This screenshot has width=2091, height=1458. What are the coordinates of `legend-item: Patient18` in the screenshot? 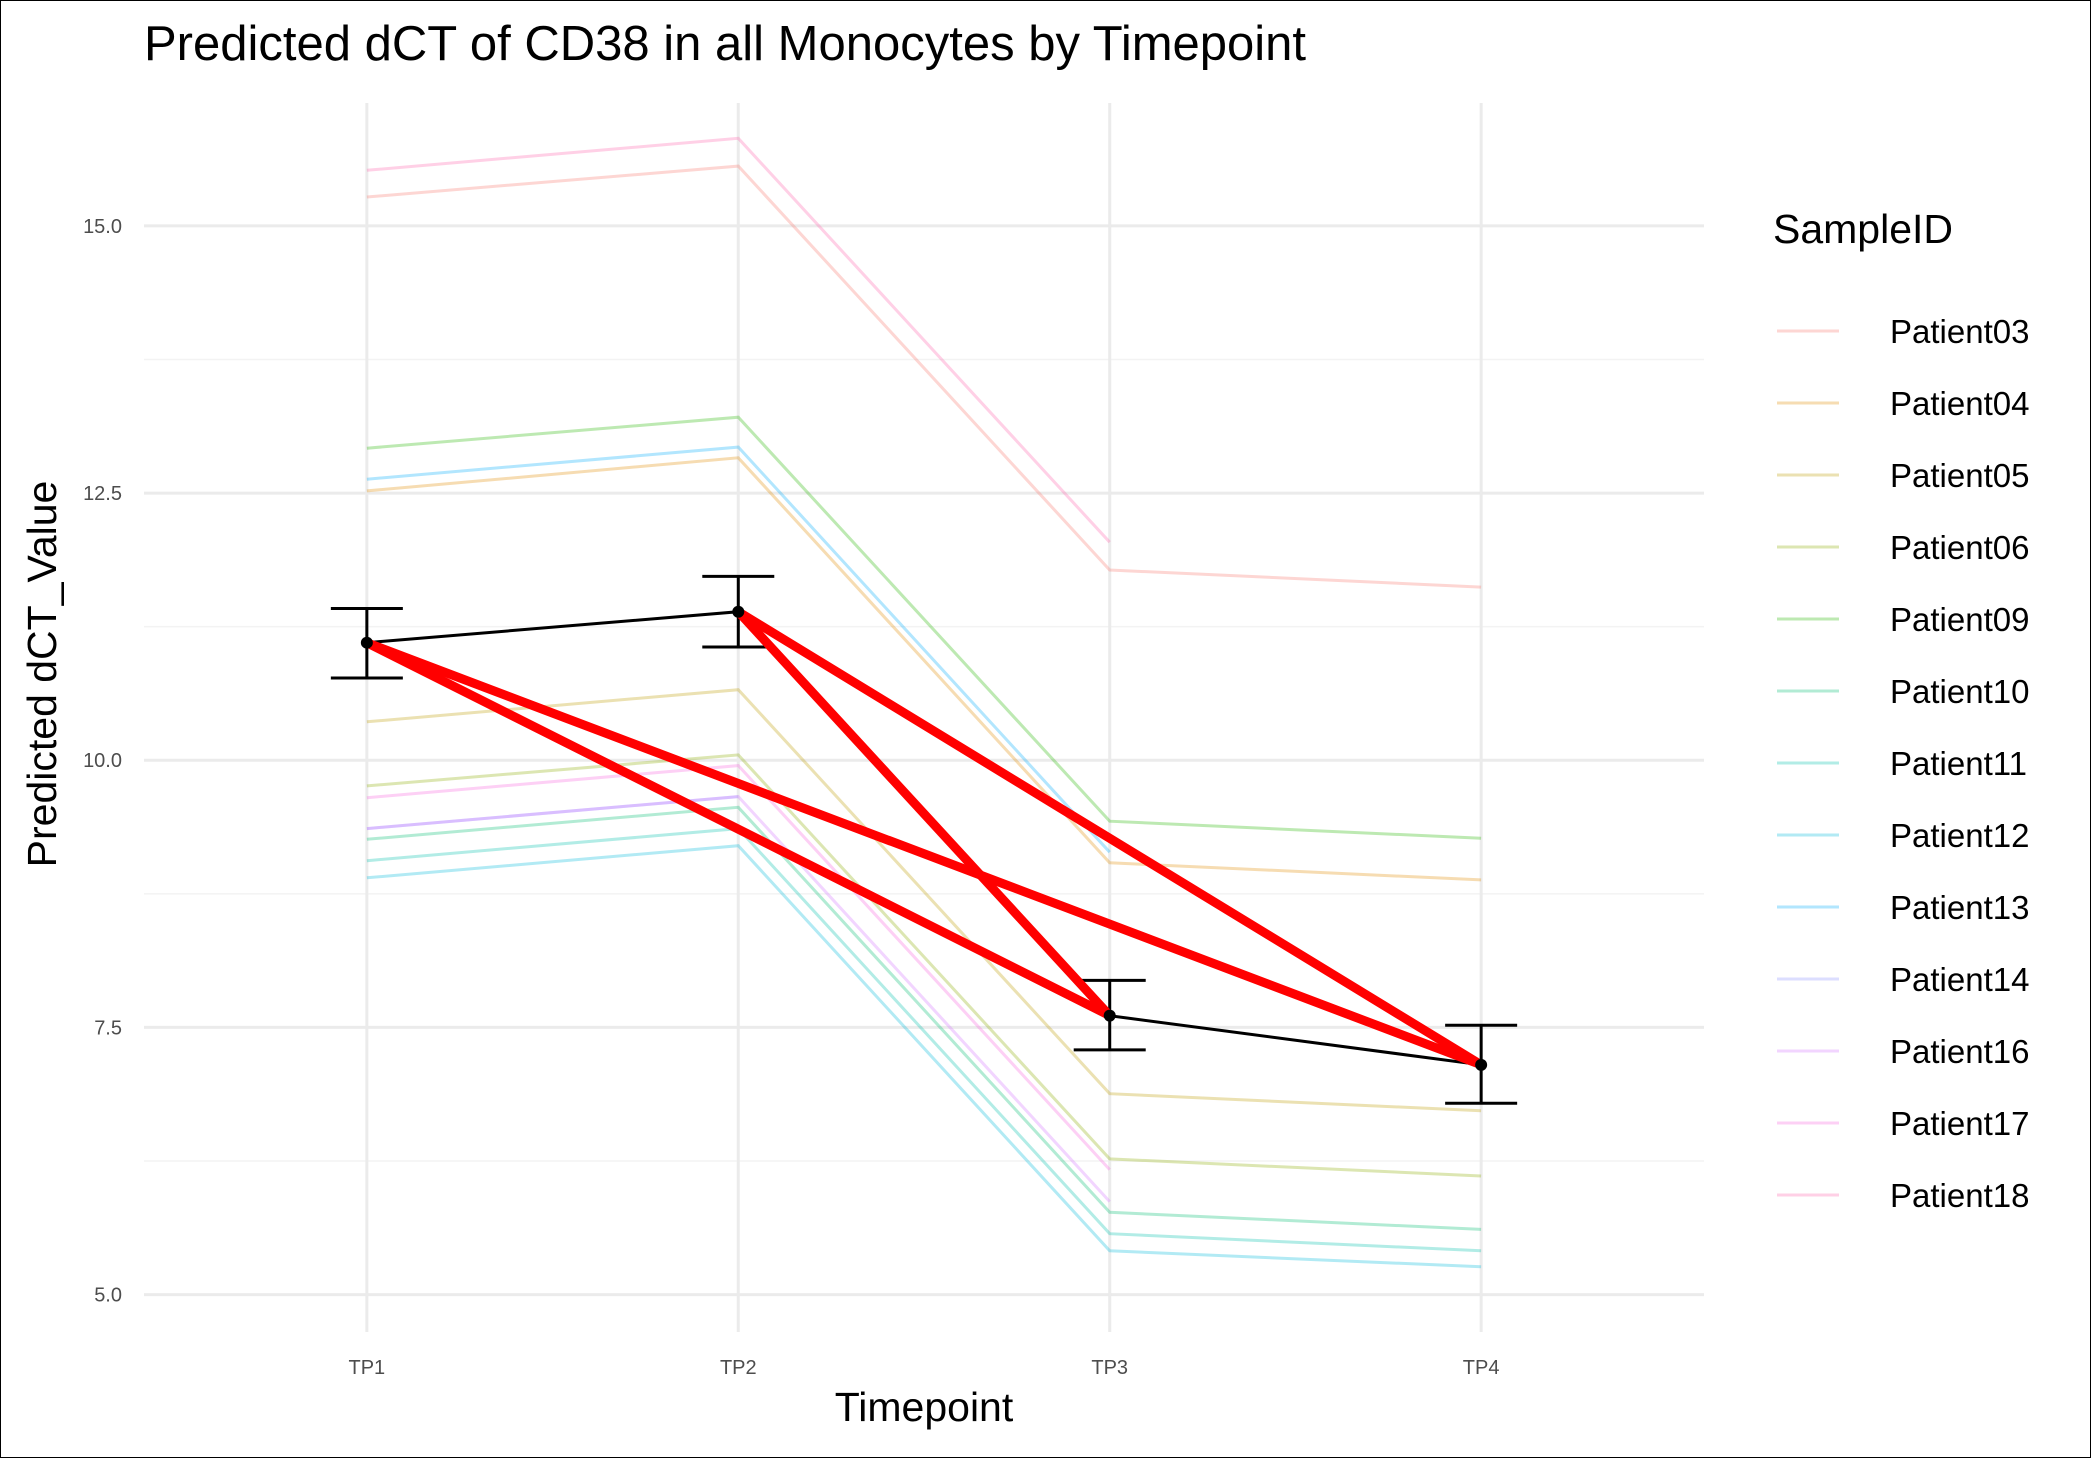 It's located at (1903, 1195).